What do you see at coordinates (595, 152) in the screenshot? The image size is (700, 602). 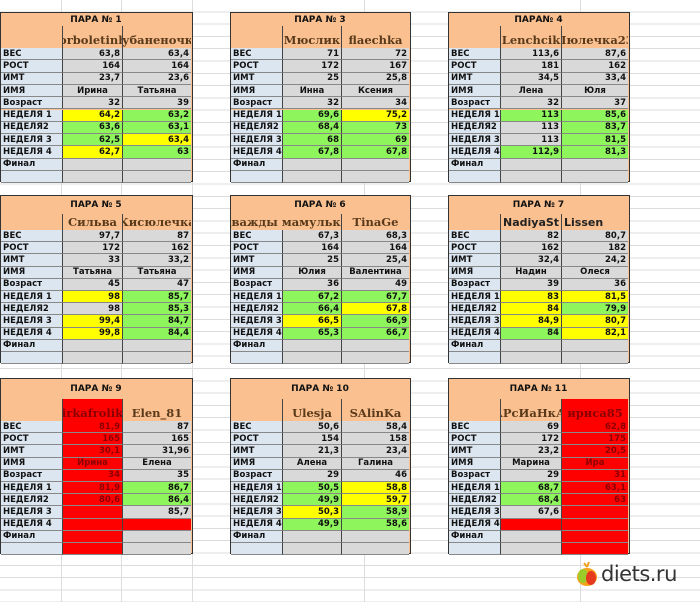 I see `value-cell: 81,3` at bounding box center [595, 152].